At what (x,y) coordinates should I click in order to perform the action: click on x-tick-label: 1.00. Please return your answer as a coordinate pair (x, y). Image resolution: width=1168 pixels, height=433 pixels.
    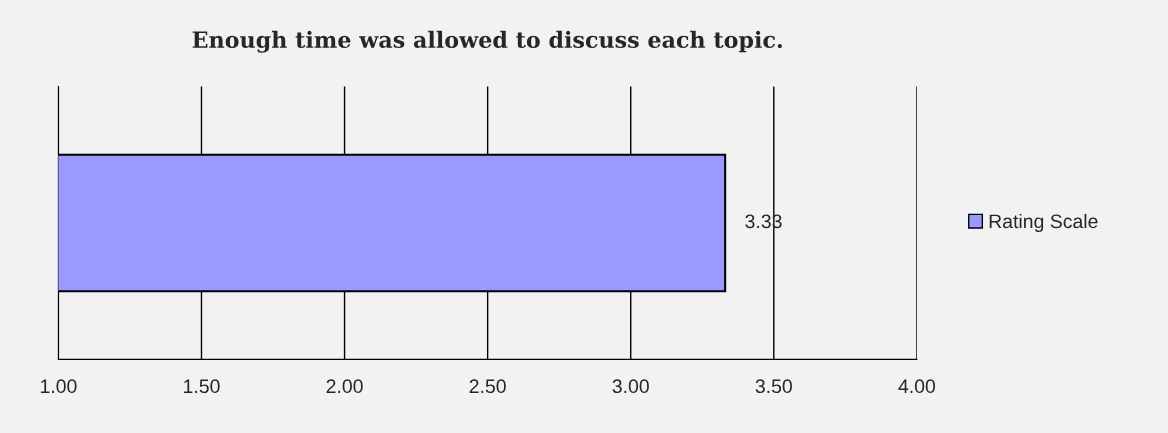
    Looking at the image, I should click on (58, 386).